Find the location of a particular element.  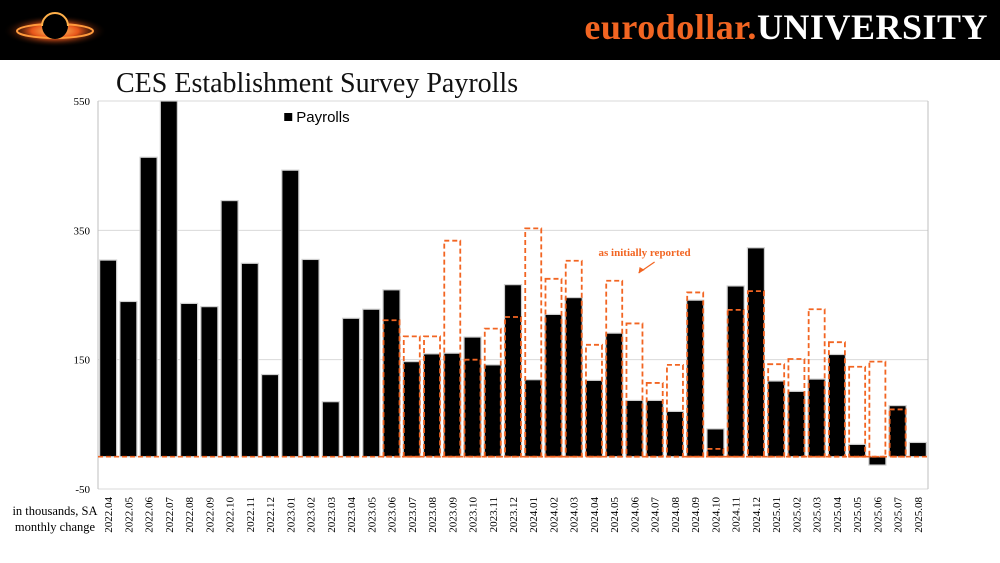

annotation-label: as initially reported is located at coordinates (645, 253).